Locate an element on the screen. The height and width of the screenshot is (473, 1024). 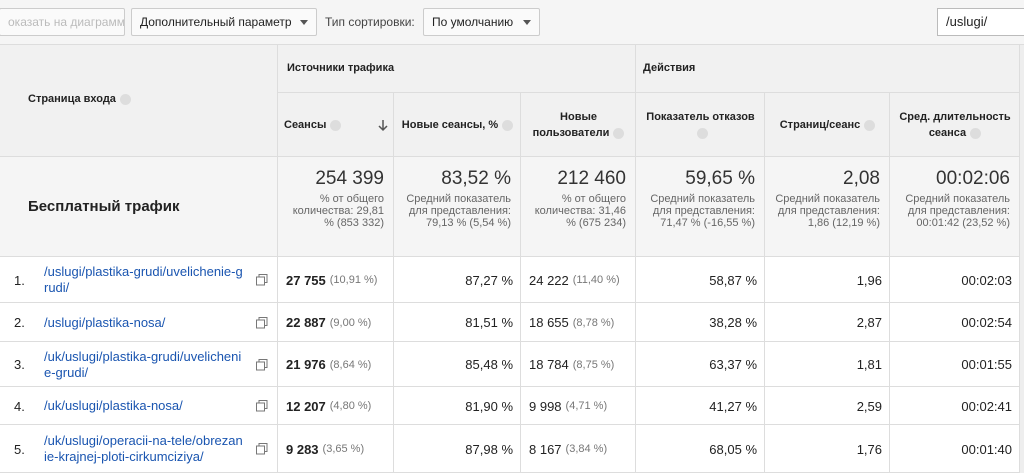
cell-value: 2,59 is located at coordinates (869, 406).